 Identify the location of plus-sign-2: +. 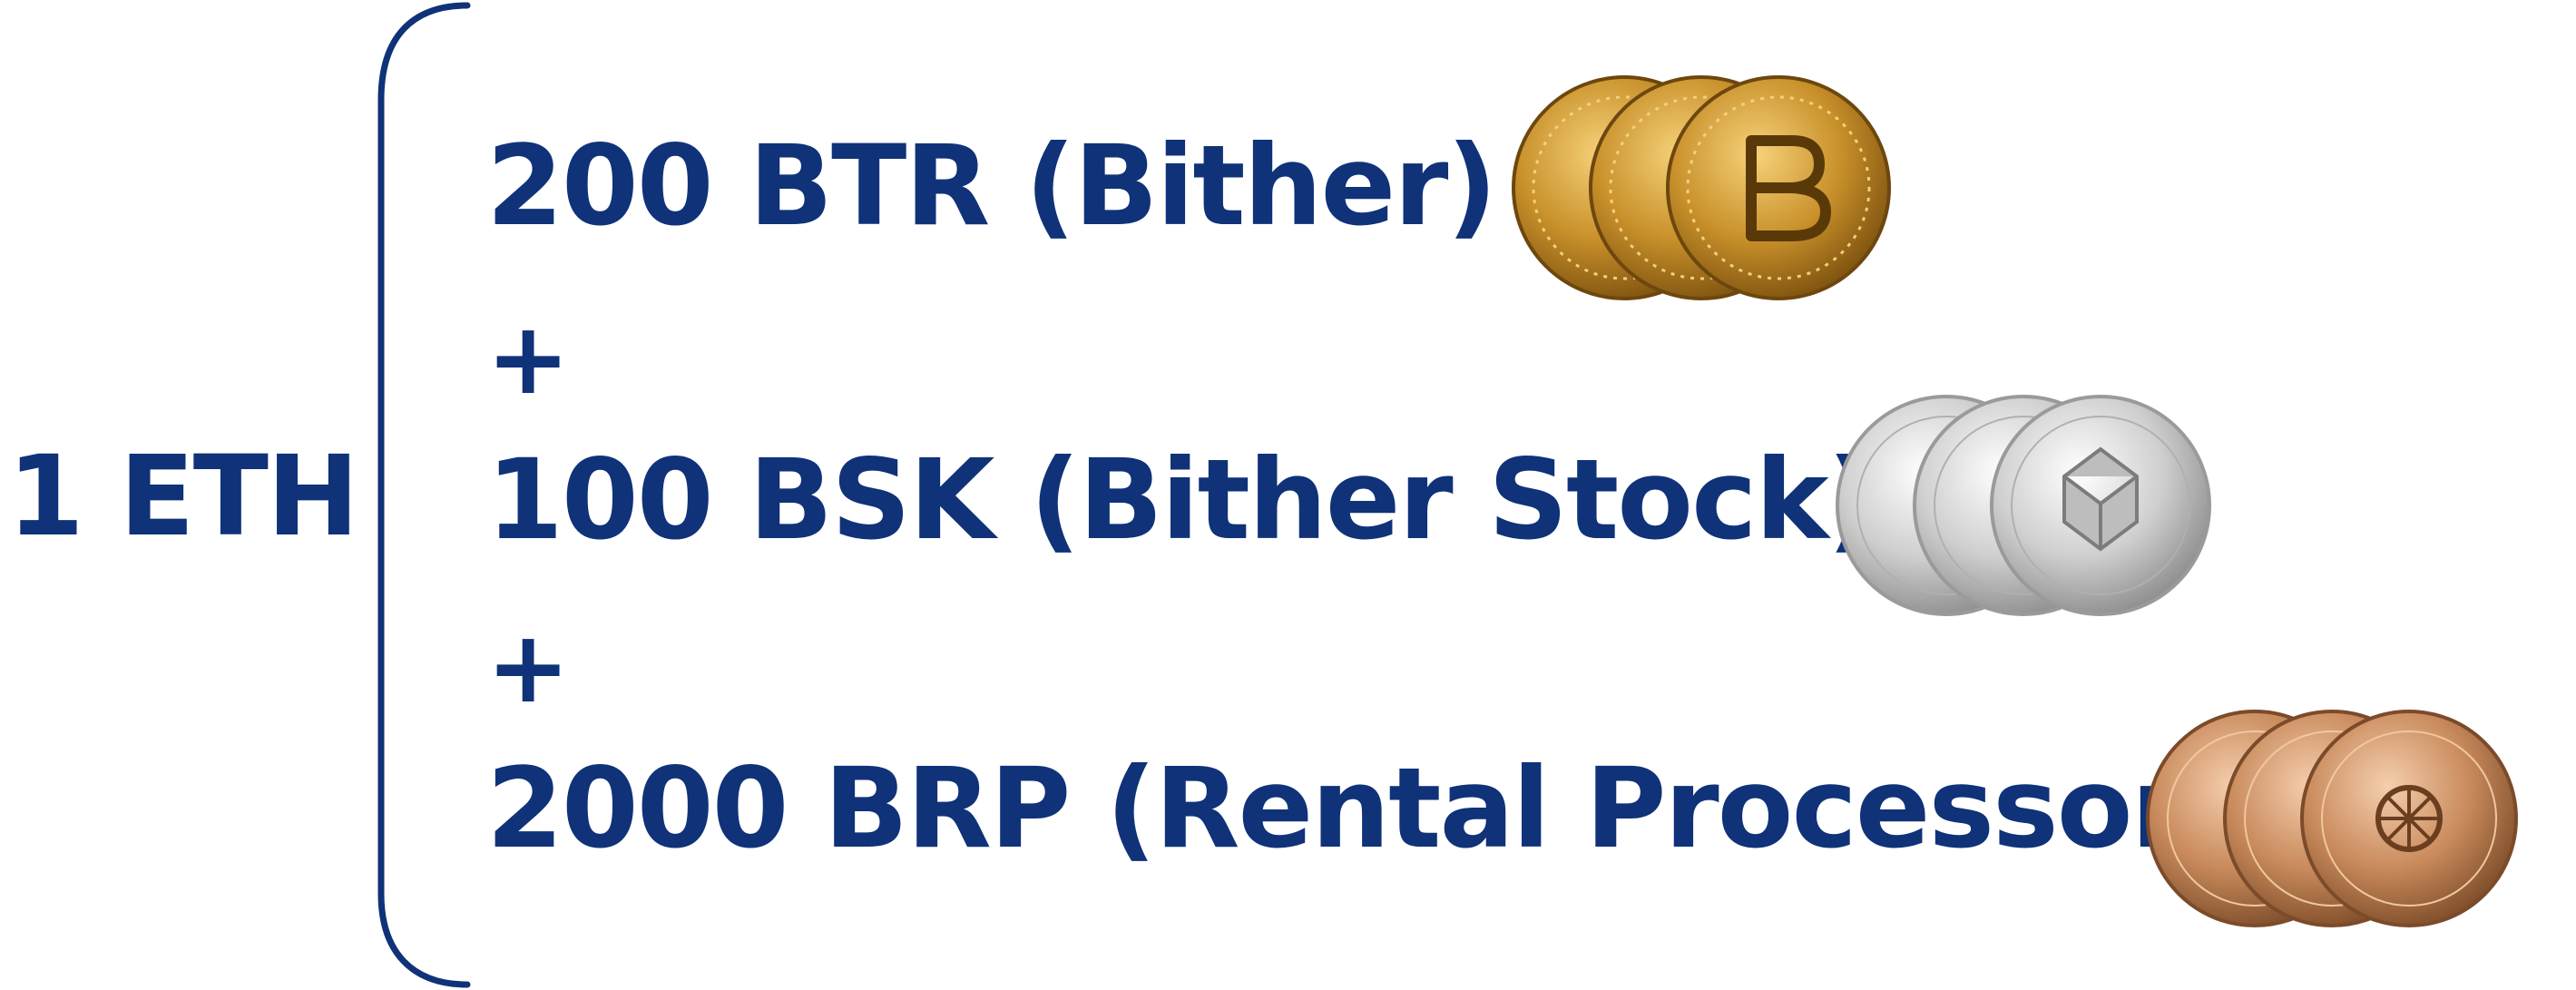
(528, 667).